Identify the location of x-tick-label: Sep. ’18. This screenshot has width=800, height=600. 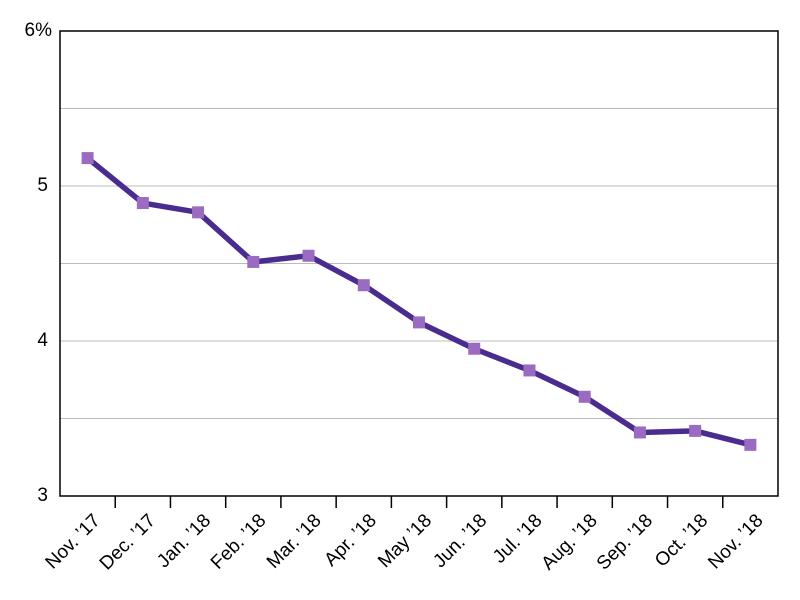
(625, 542).